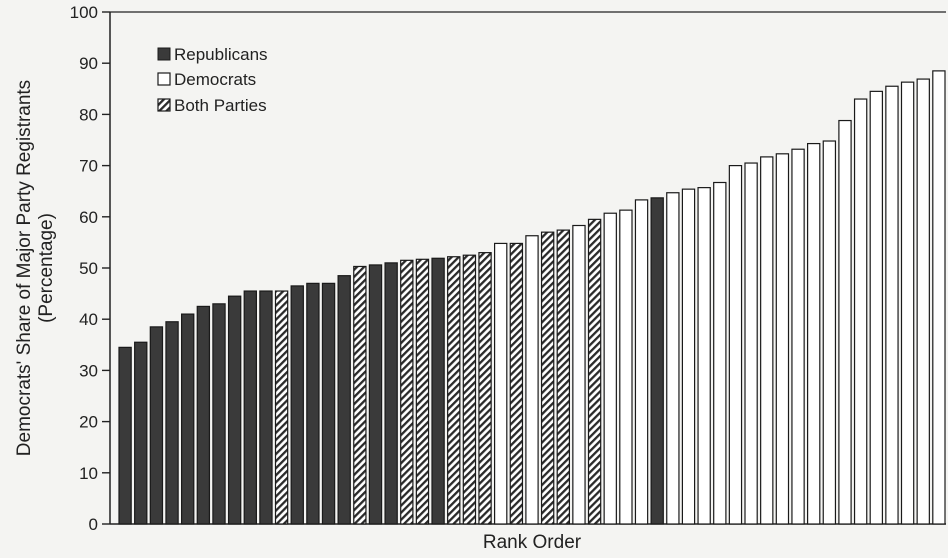 The image size is (948, 558). What do you see at coordinates (164, 105) in the screenshot?
I see `legend-swatch-both-parties` at bounding box center [164, 105].